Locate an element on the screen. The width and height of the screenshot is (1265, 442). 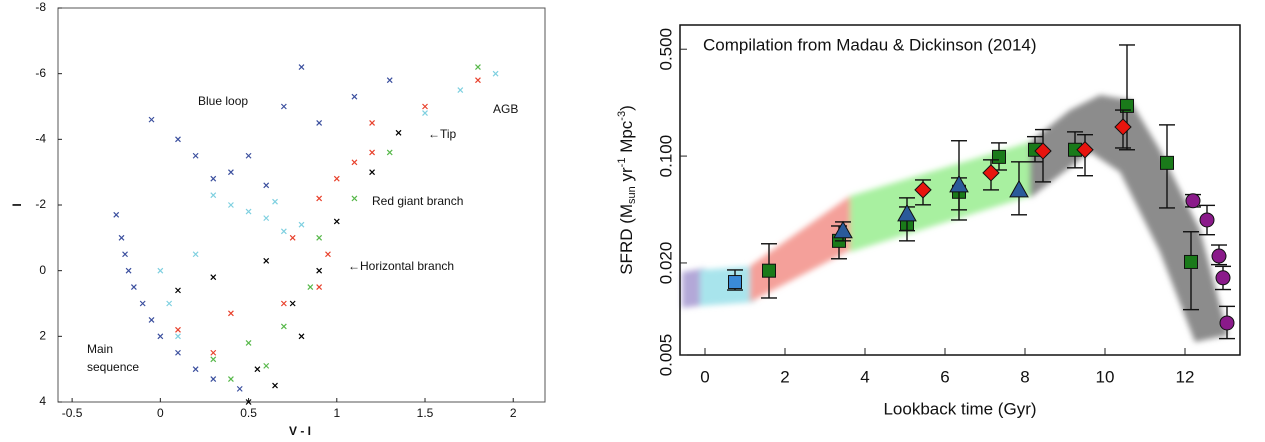
y-label-part: SFRD (M is located at coordinates (626, 239).